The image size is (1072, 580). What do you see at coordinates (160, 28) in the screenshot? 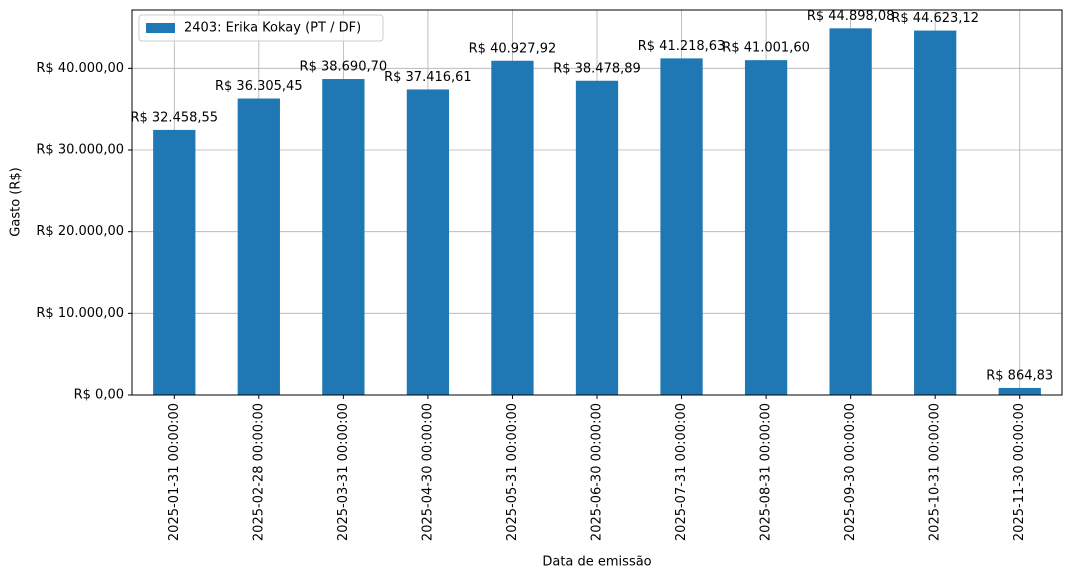
I see `legend-swatch` at bounding box center [160, 28].